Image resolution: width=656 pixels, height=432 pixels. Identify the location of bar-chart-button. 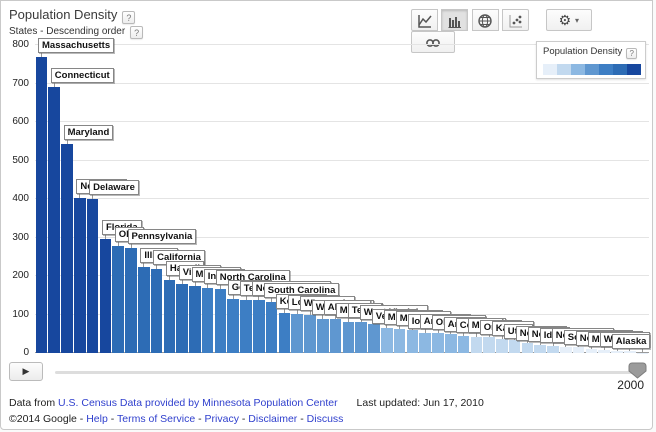
(455, 20).